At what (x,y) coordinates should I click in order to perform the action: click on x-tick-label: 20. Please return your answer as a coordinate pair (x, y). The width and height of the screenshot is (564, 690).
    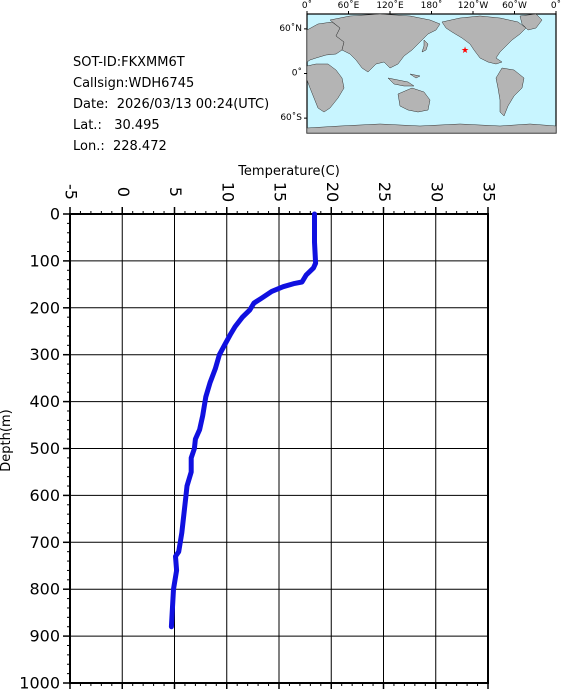
    Looking at the image, I should click on (332, 192).